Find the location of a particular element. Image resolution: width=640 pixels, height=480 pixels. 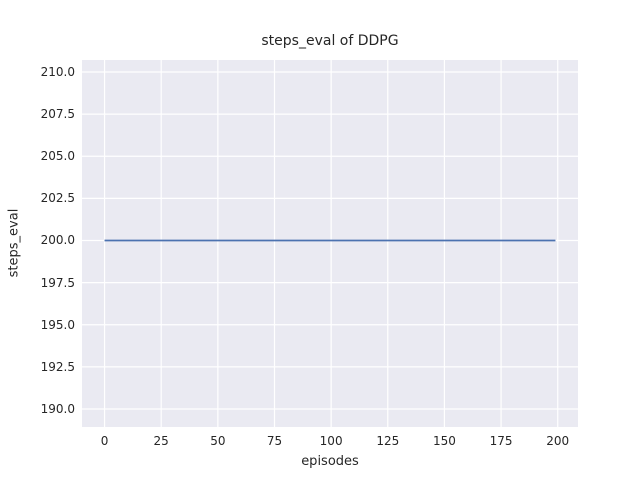

y-tick-label: 190.0 is located at coordinates (57, 408).